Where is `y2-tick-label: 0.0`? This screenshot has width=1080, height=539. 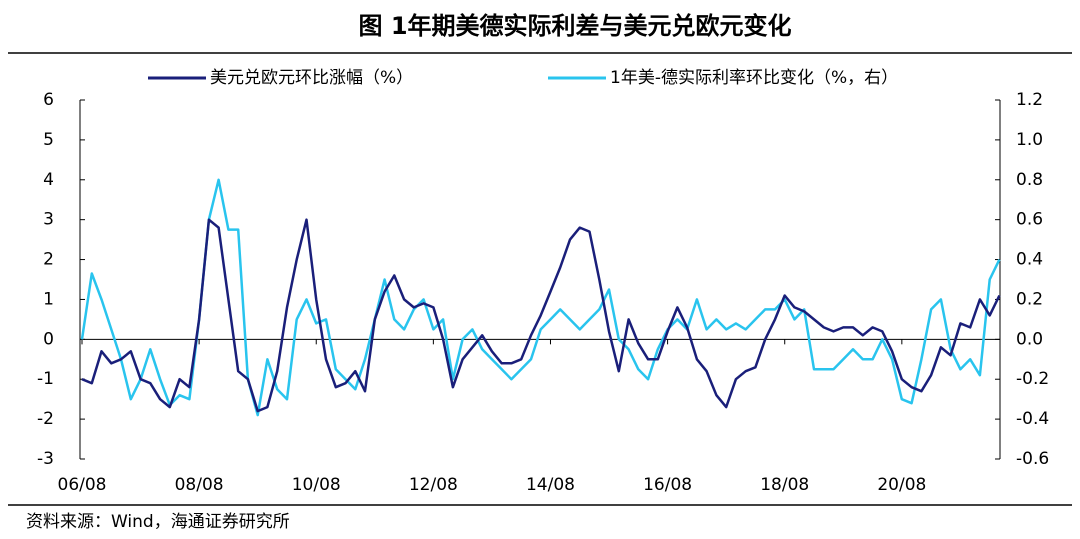
y2-tick-label: 0.0 is located at coordinates (1029, 339).